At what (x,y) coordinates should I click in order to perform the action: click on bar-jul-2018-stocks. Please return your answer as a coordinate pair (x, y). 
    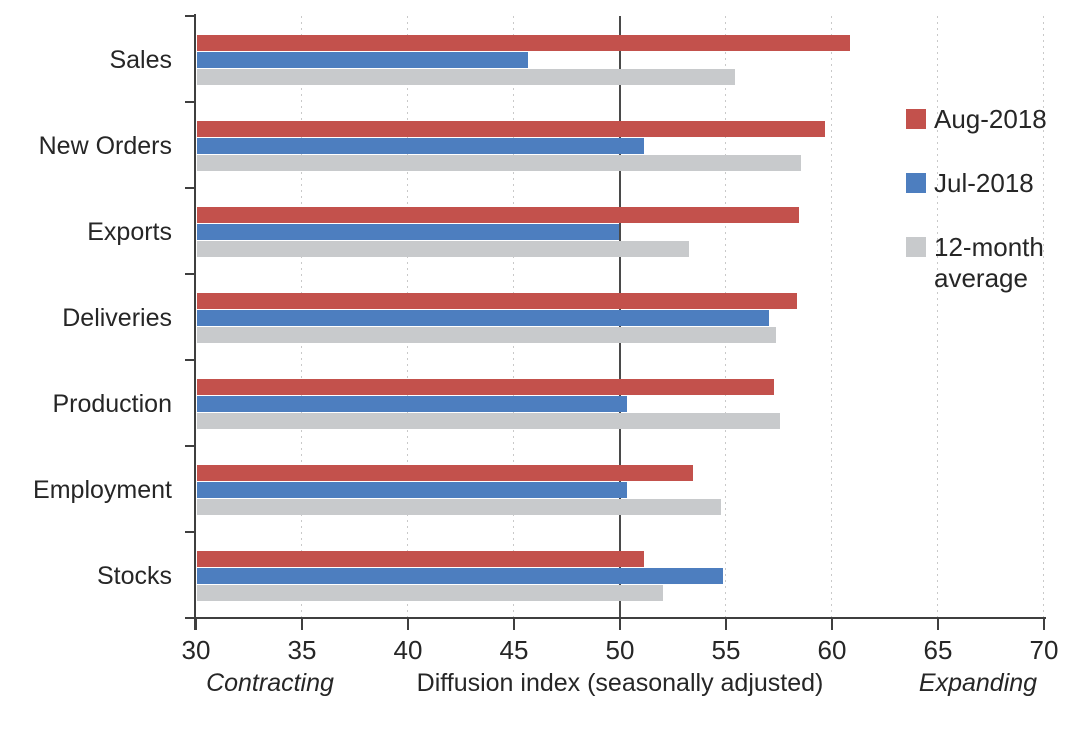
    Looking at the image, I should click on (460, 576).